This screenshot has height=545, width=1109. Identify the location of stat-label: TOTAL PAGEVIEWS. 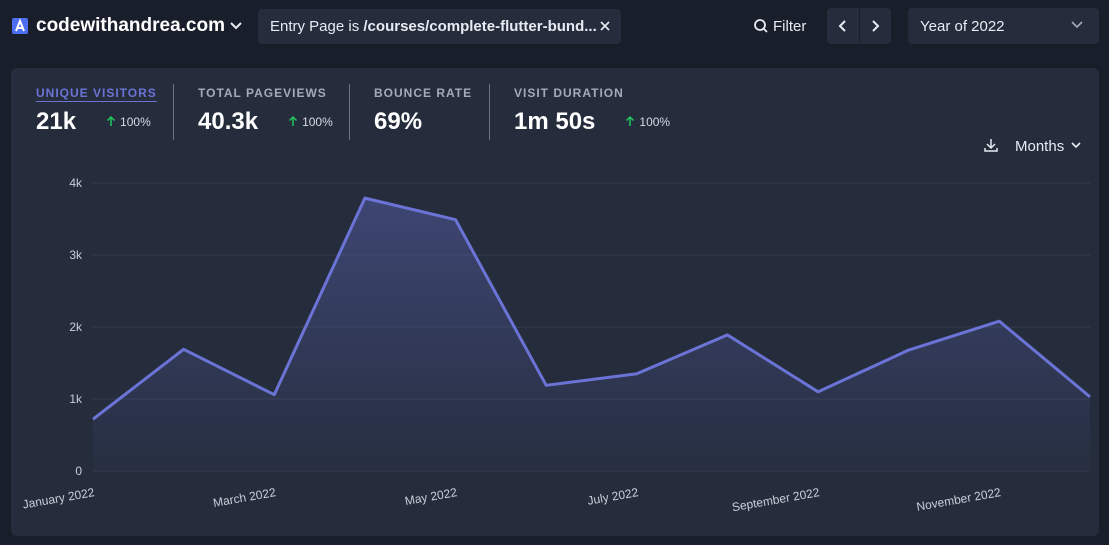
(262, 93).